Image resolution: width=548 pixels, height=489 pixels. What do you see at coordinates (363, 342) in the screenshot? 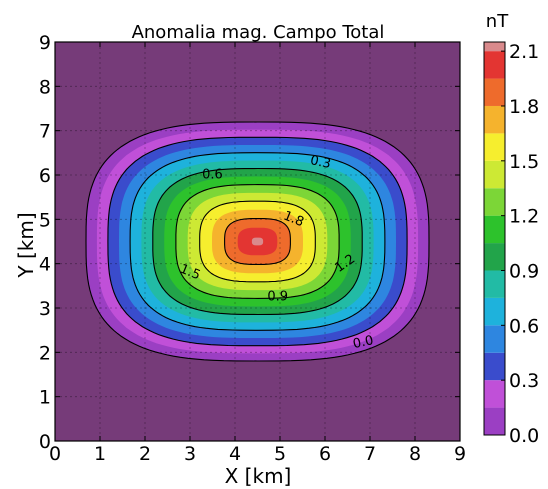
I see `contour-label-0.0: 0.0` at bounding box center [363, 342].